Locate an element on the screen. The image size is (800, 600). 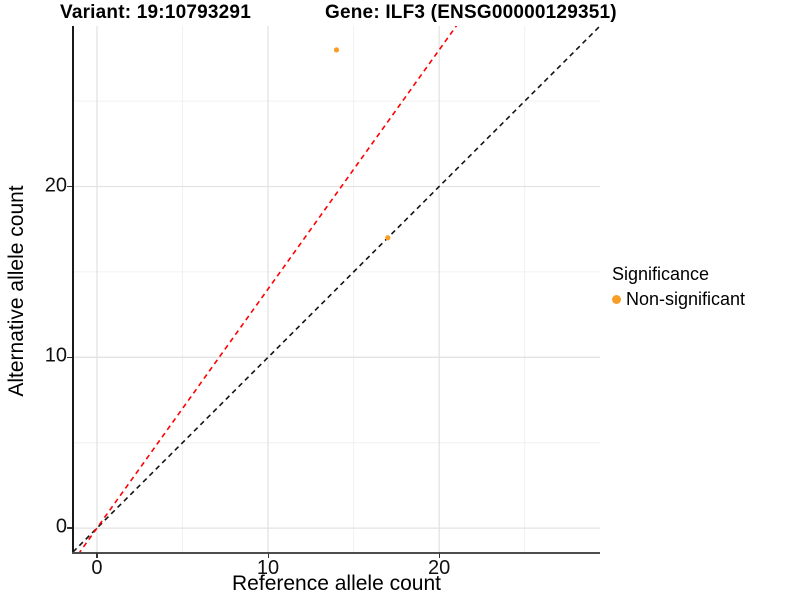
x-tick-label: 10 is located at coordinates (268, 568).